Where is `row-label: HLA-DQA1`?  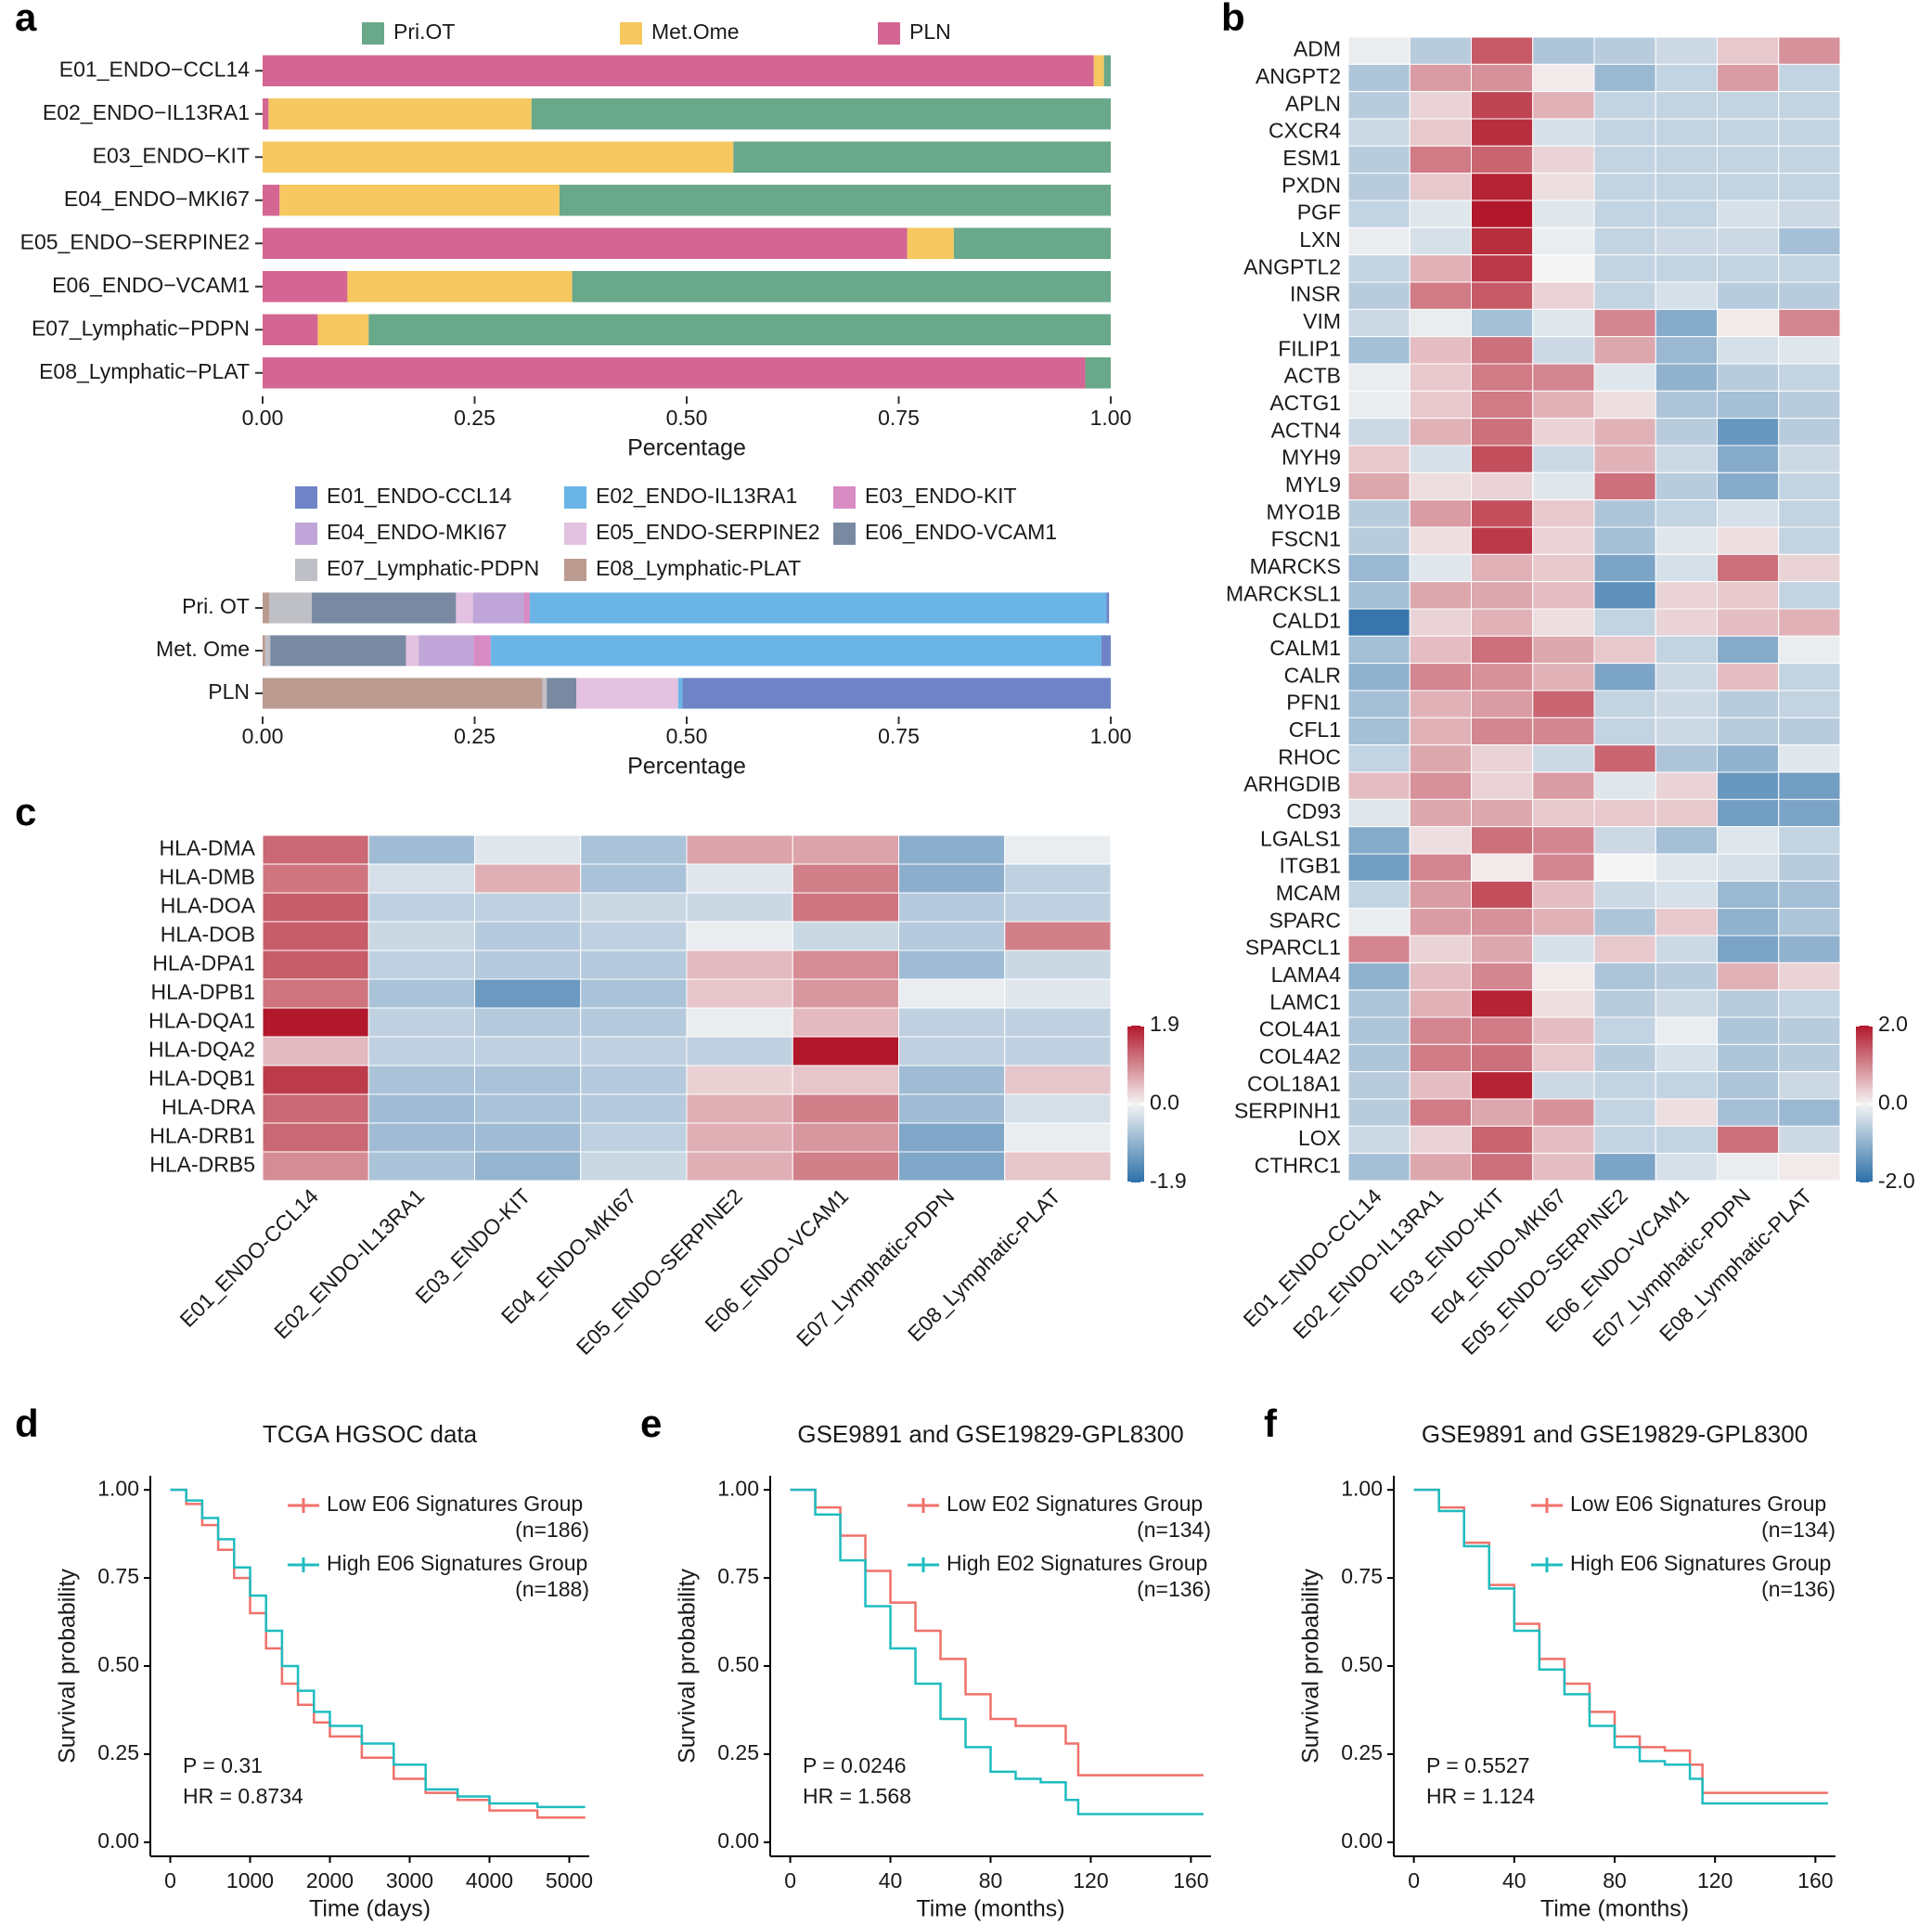
row-label: HLA-DQA1 is located at coordinates (201, 1021).